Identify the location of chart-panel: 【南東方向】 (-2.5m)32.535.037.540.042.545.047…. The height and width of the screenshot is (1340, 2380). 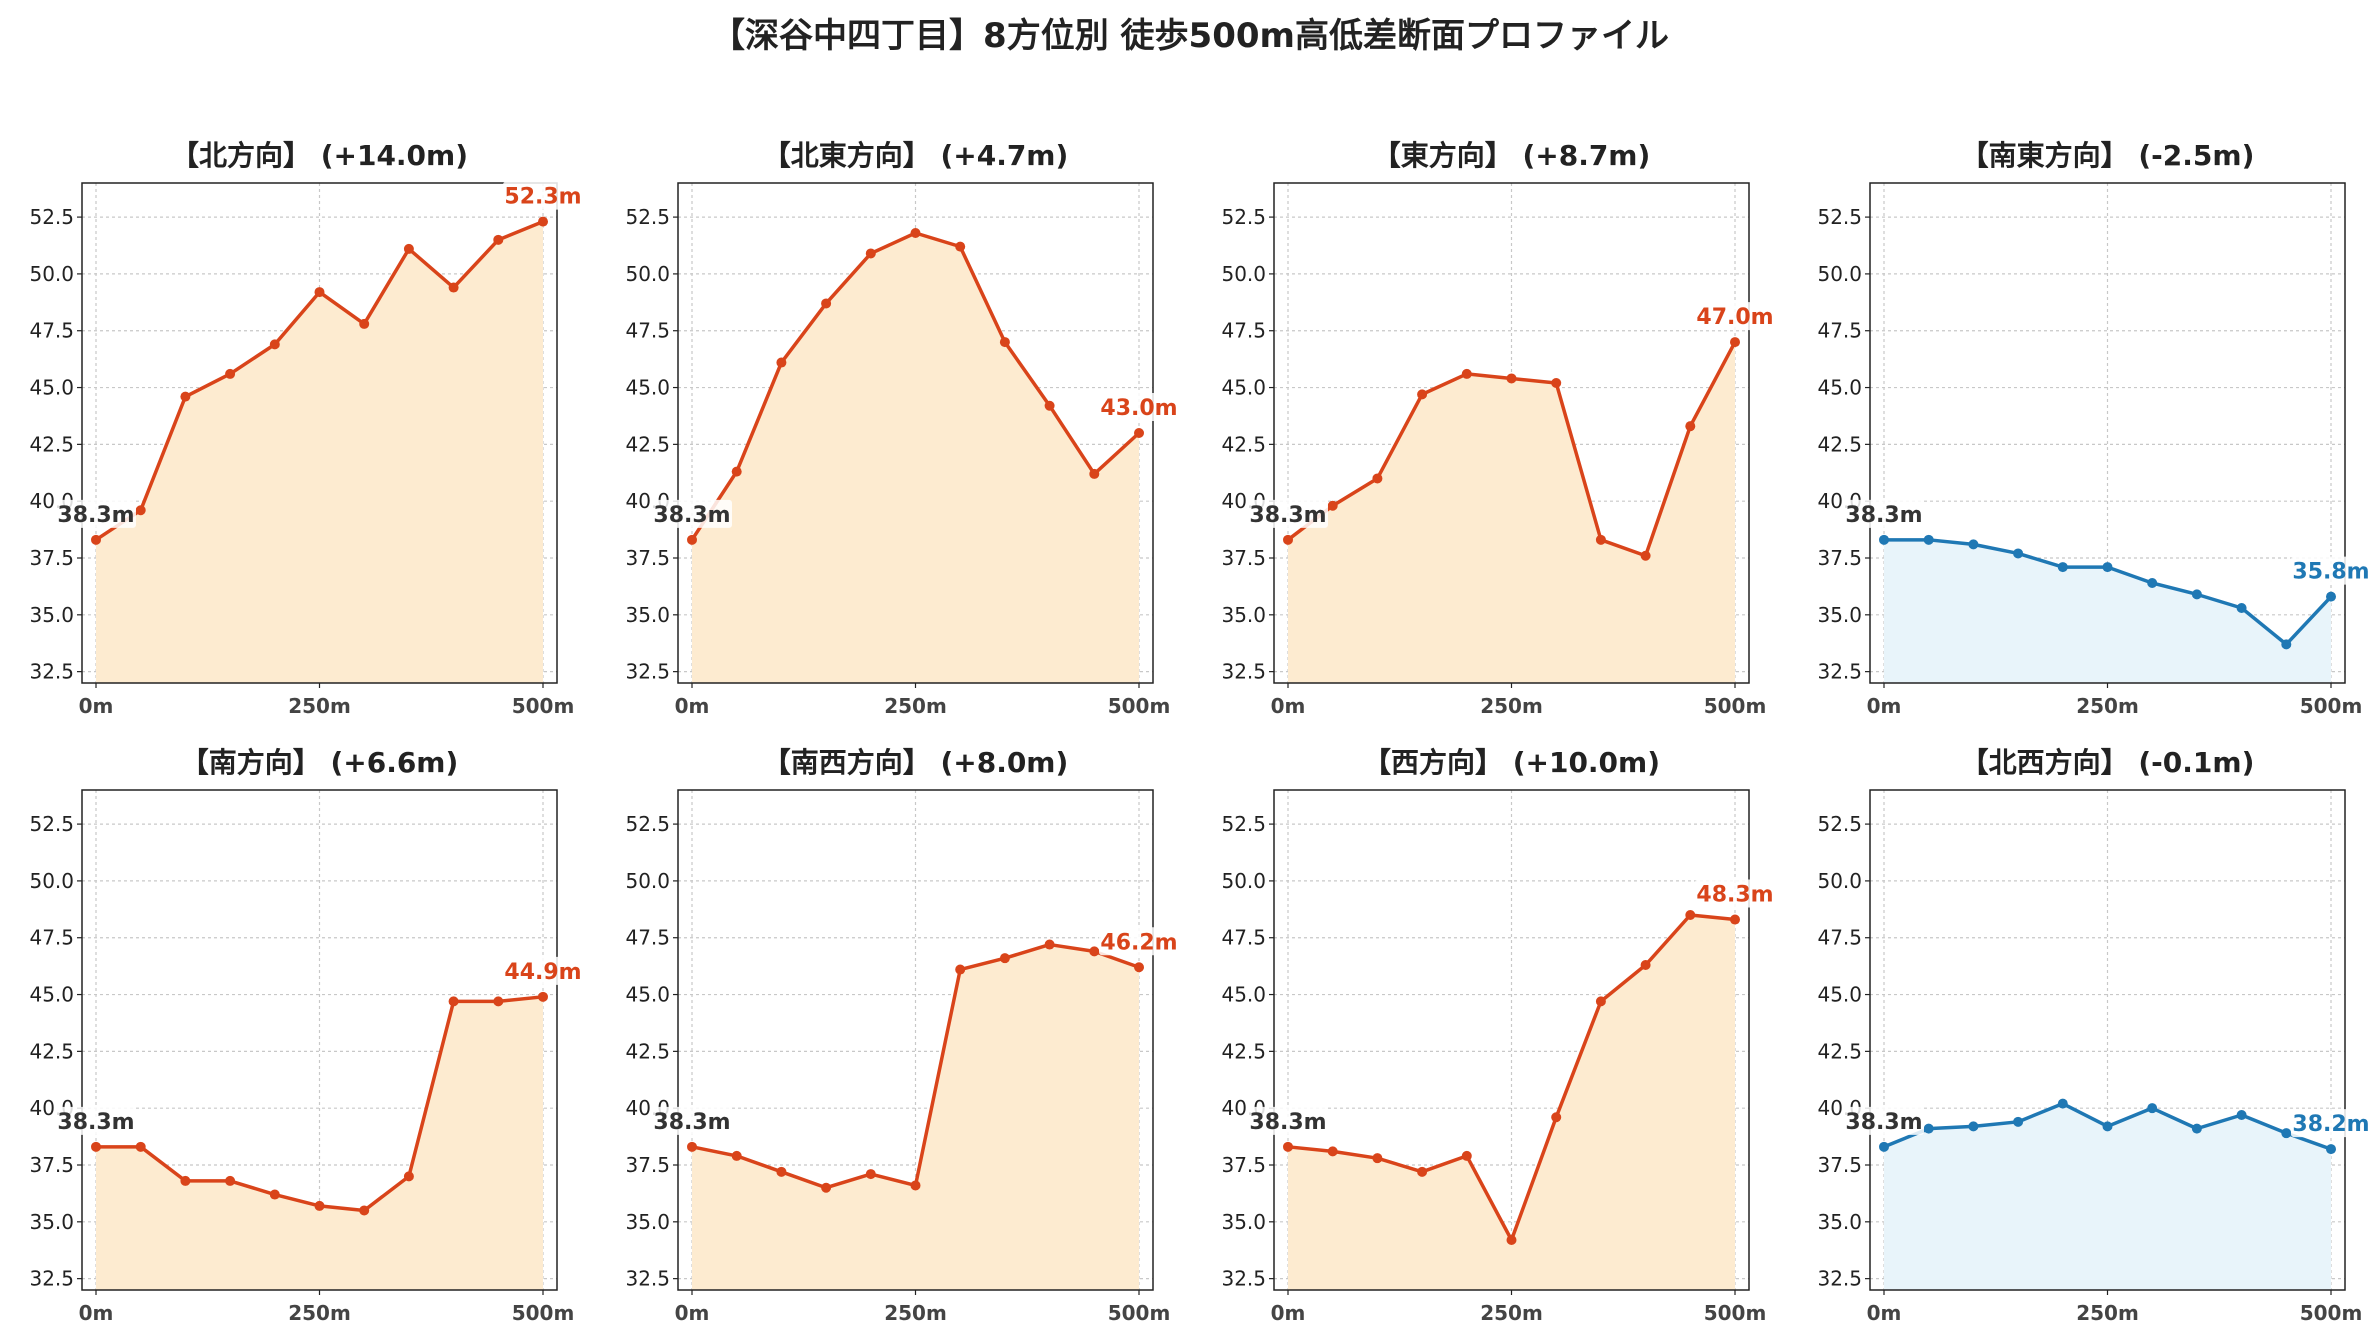
(2094, 428).